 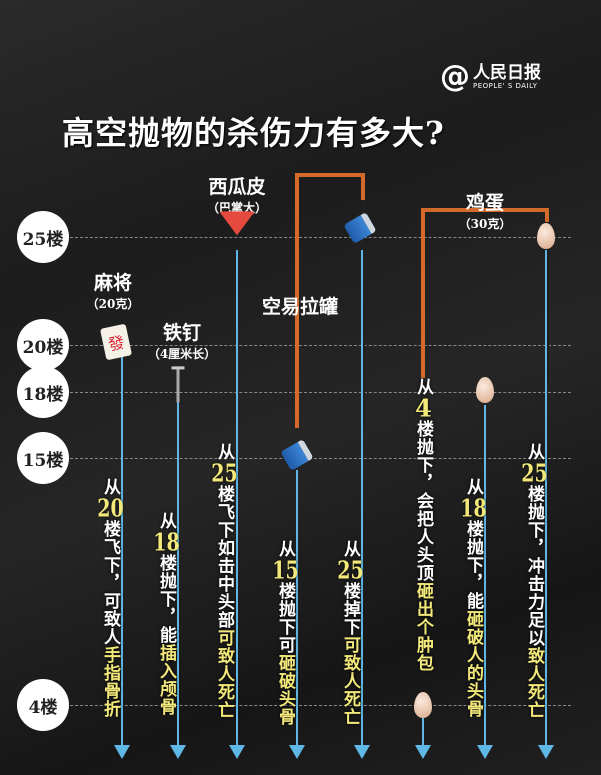 I want to click on peoples-daily-logo: @ 人民日报 PEOPLE' S DAILY, so click(x=490, y=77).